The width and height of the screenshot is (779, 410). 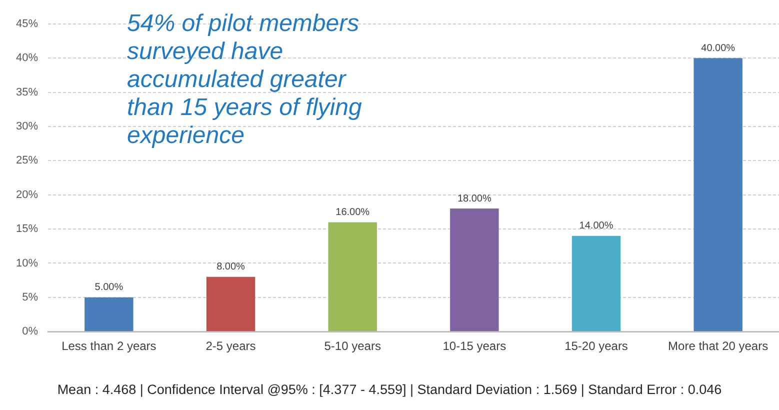 What do you see at coordinates (245, 80) in the screenshot?
I see `annotation: 54% of pilot members surveyed have accumulated greater than 15 years of flying experience` at bounding box center [245, 80].